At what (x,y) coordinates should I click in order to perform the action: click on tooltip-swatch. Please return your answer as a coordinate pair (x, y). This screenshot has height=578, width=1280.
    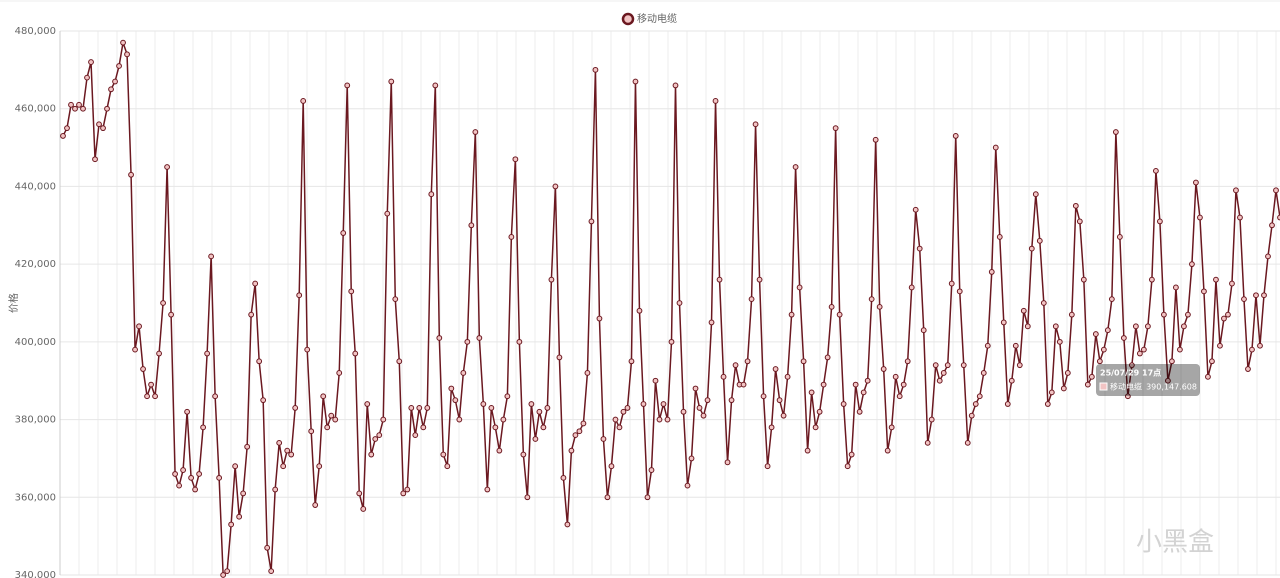
    Looking at the image, I should click on (1103, 386).